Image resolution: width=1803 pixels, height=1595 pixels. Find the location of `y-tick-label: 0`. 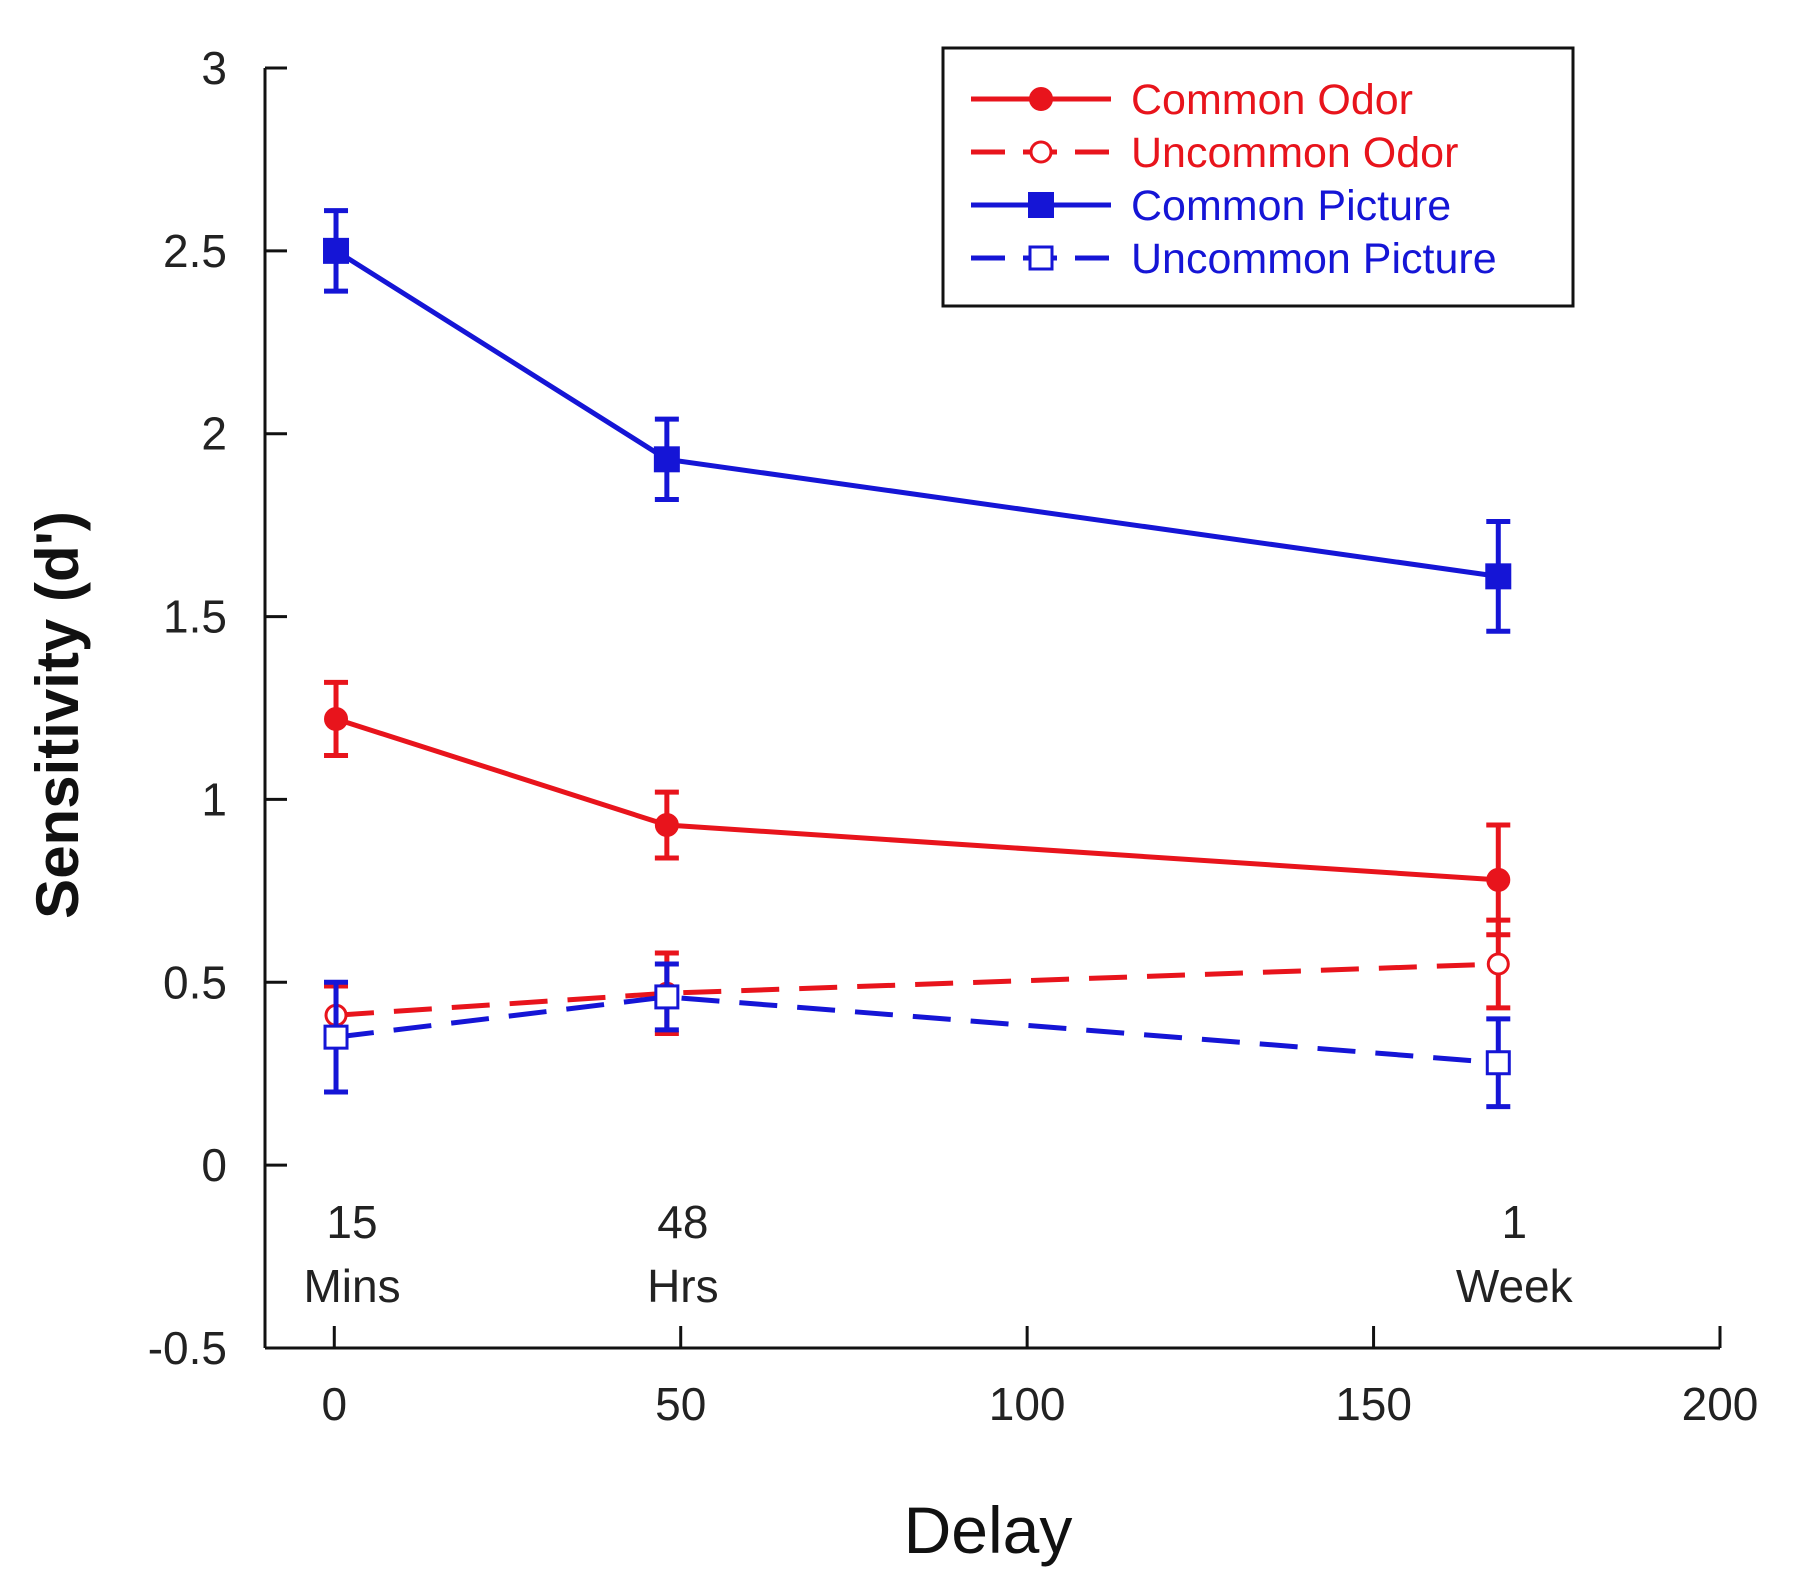

y-tick-label: 0 is located at coordinates (214, 1165).